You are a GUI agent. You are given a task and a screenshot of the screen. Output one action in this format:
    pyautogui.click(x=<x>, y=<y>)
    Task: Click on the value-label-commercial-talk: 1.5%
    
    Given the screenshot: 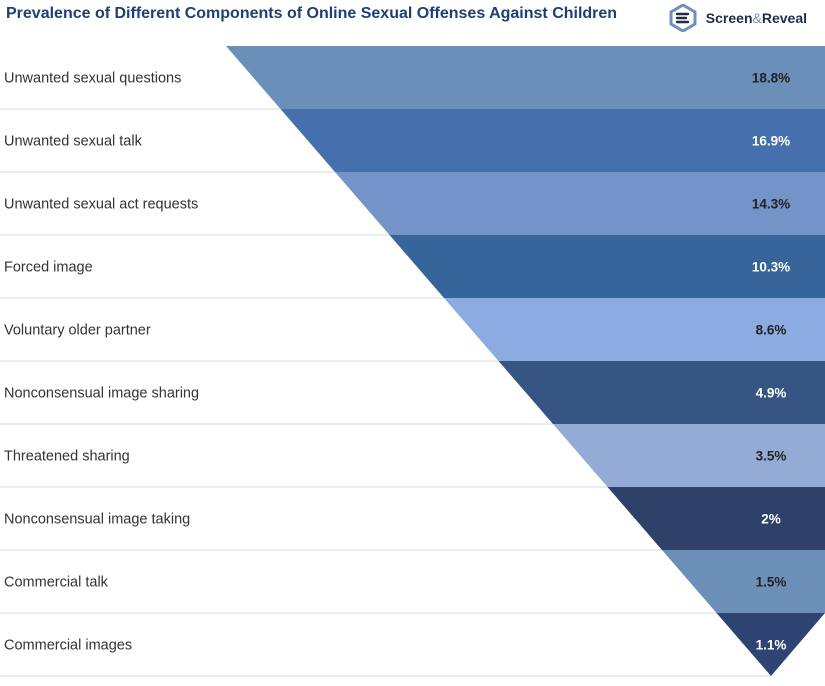 What is the action you would take?
    pyautogui.click(x=771, y=582)
    